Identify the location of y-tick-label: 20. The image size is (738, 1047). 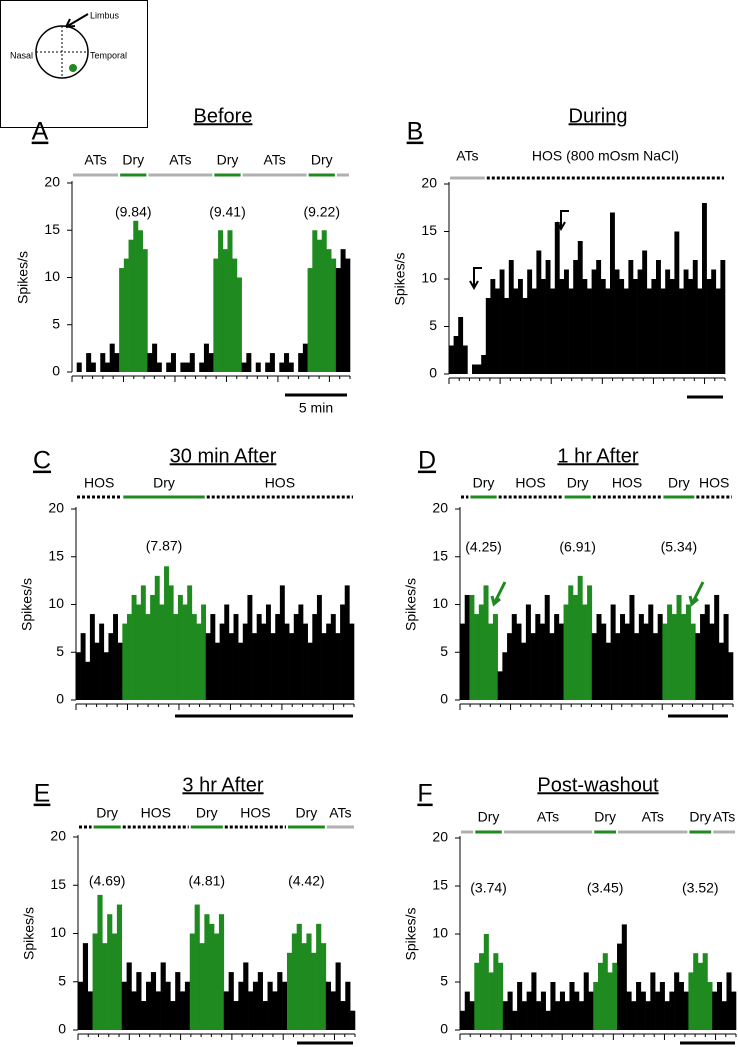
(440, 508).